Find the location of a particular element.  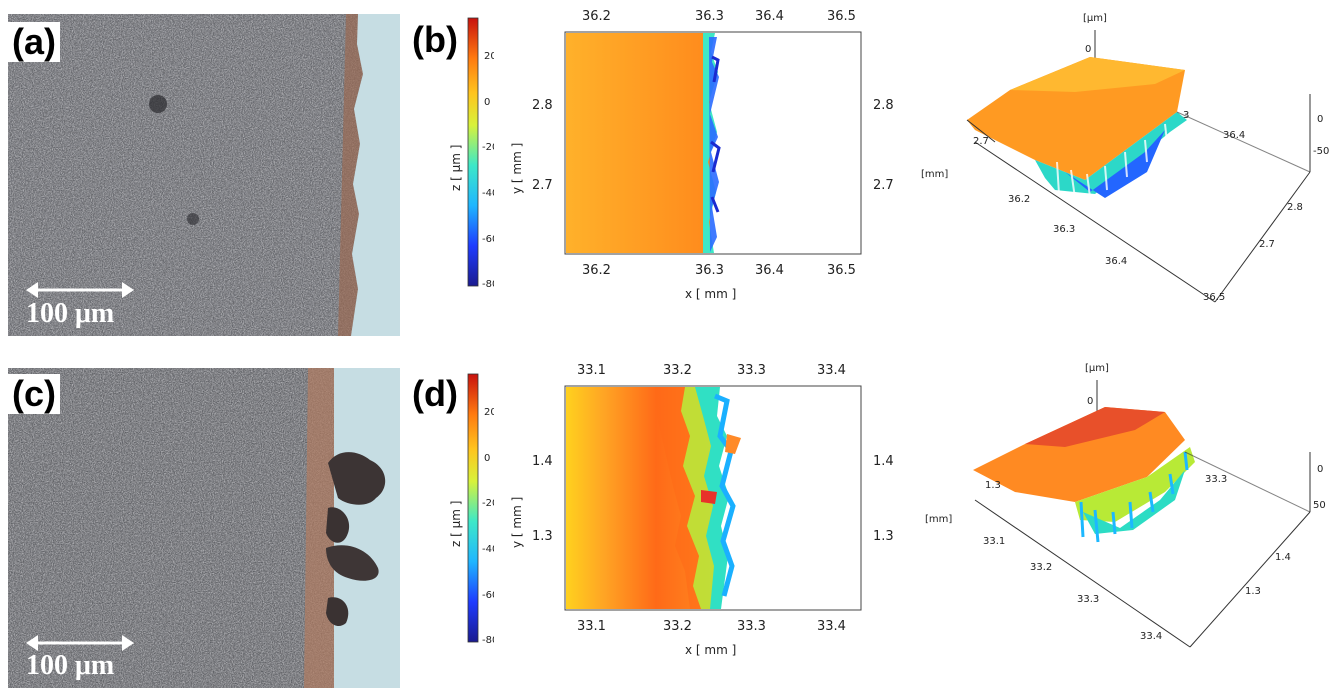

s3d-b-ztick-1: -50 is located at coordinates (1321, 151).